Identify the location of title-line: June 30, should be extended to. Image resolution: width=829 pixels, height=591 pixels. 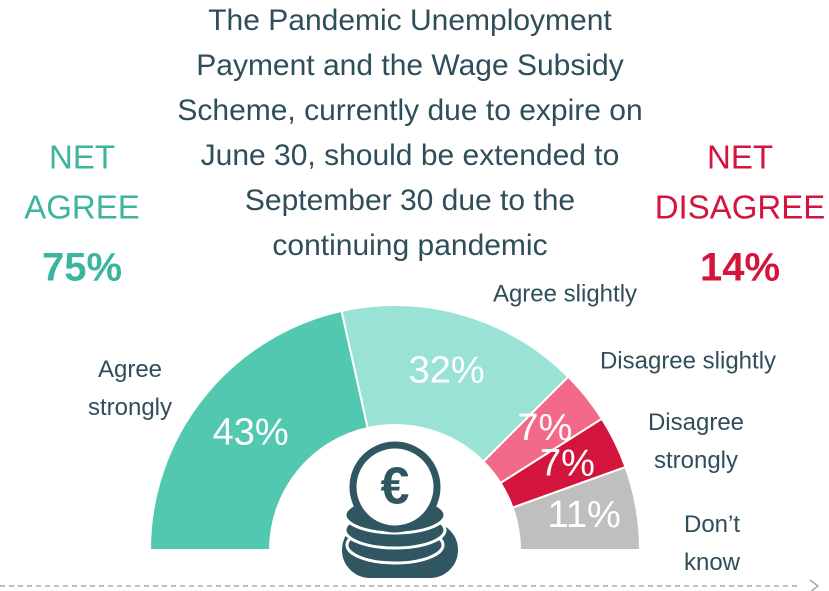
(410, 155).